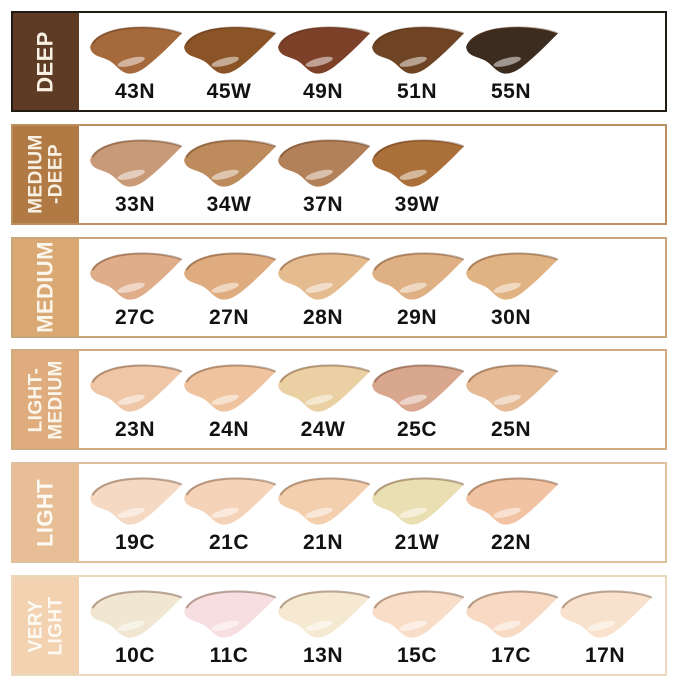  I want to click on shade-code-label: 30N, so click(511, 317).